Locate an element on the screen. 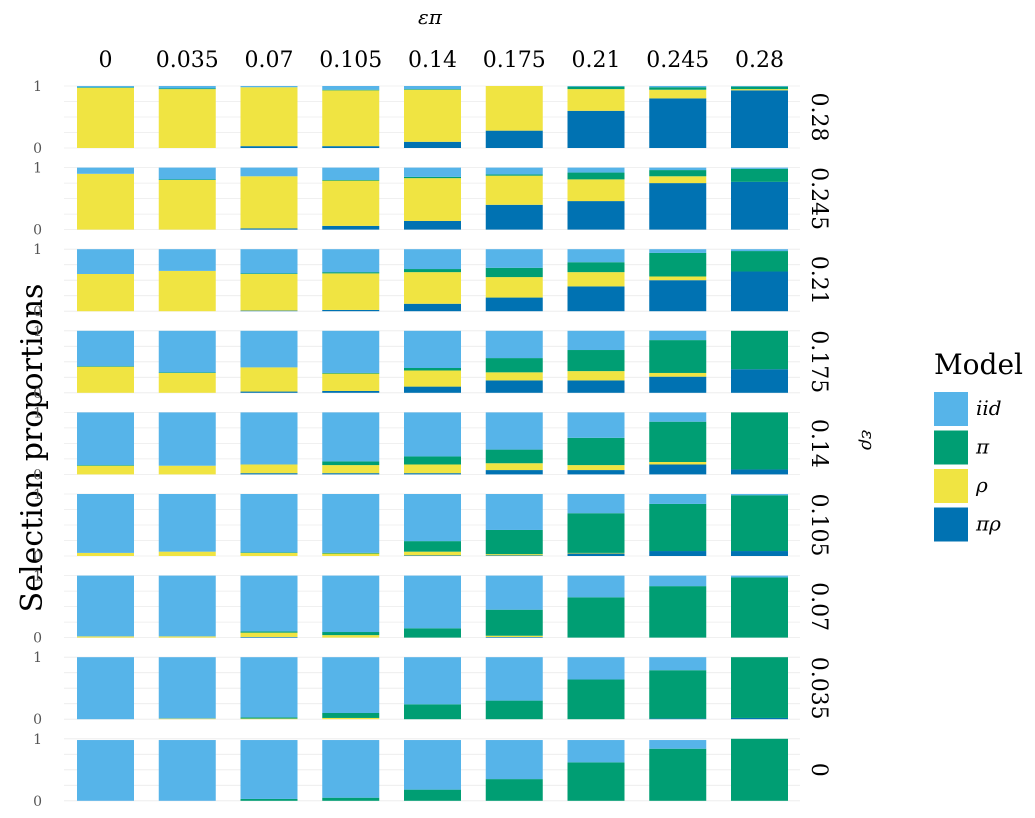 The width and height of the screenshot is (1035, 818). col-labels: 0 0.035 0.07 0.105 0.14 0.175 0.21 0.245 0.28 is located at coordinates (441, 60).